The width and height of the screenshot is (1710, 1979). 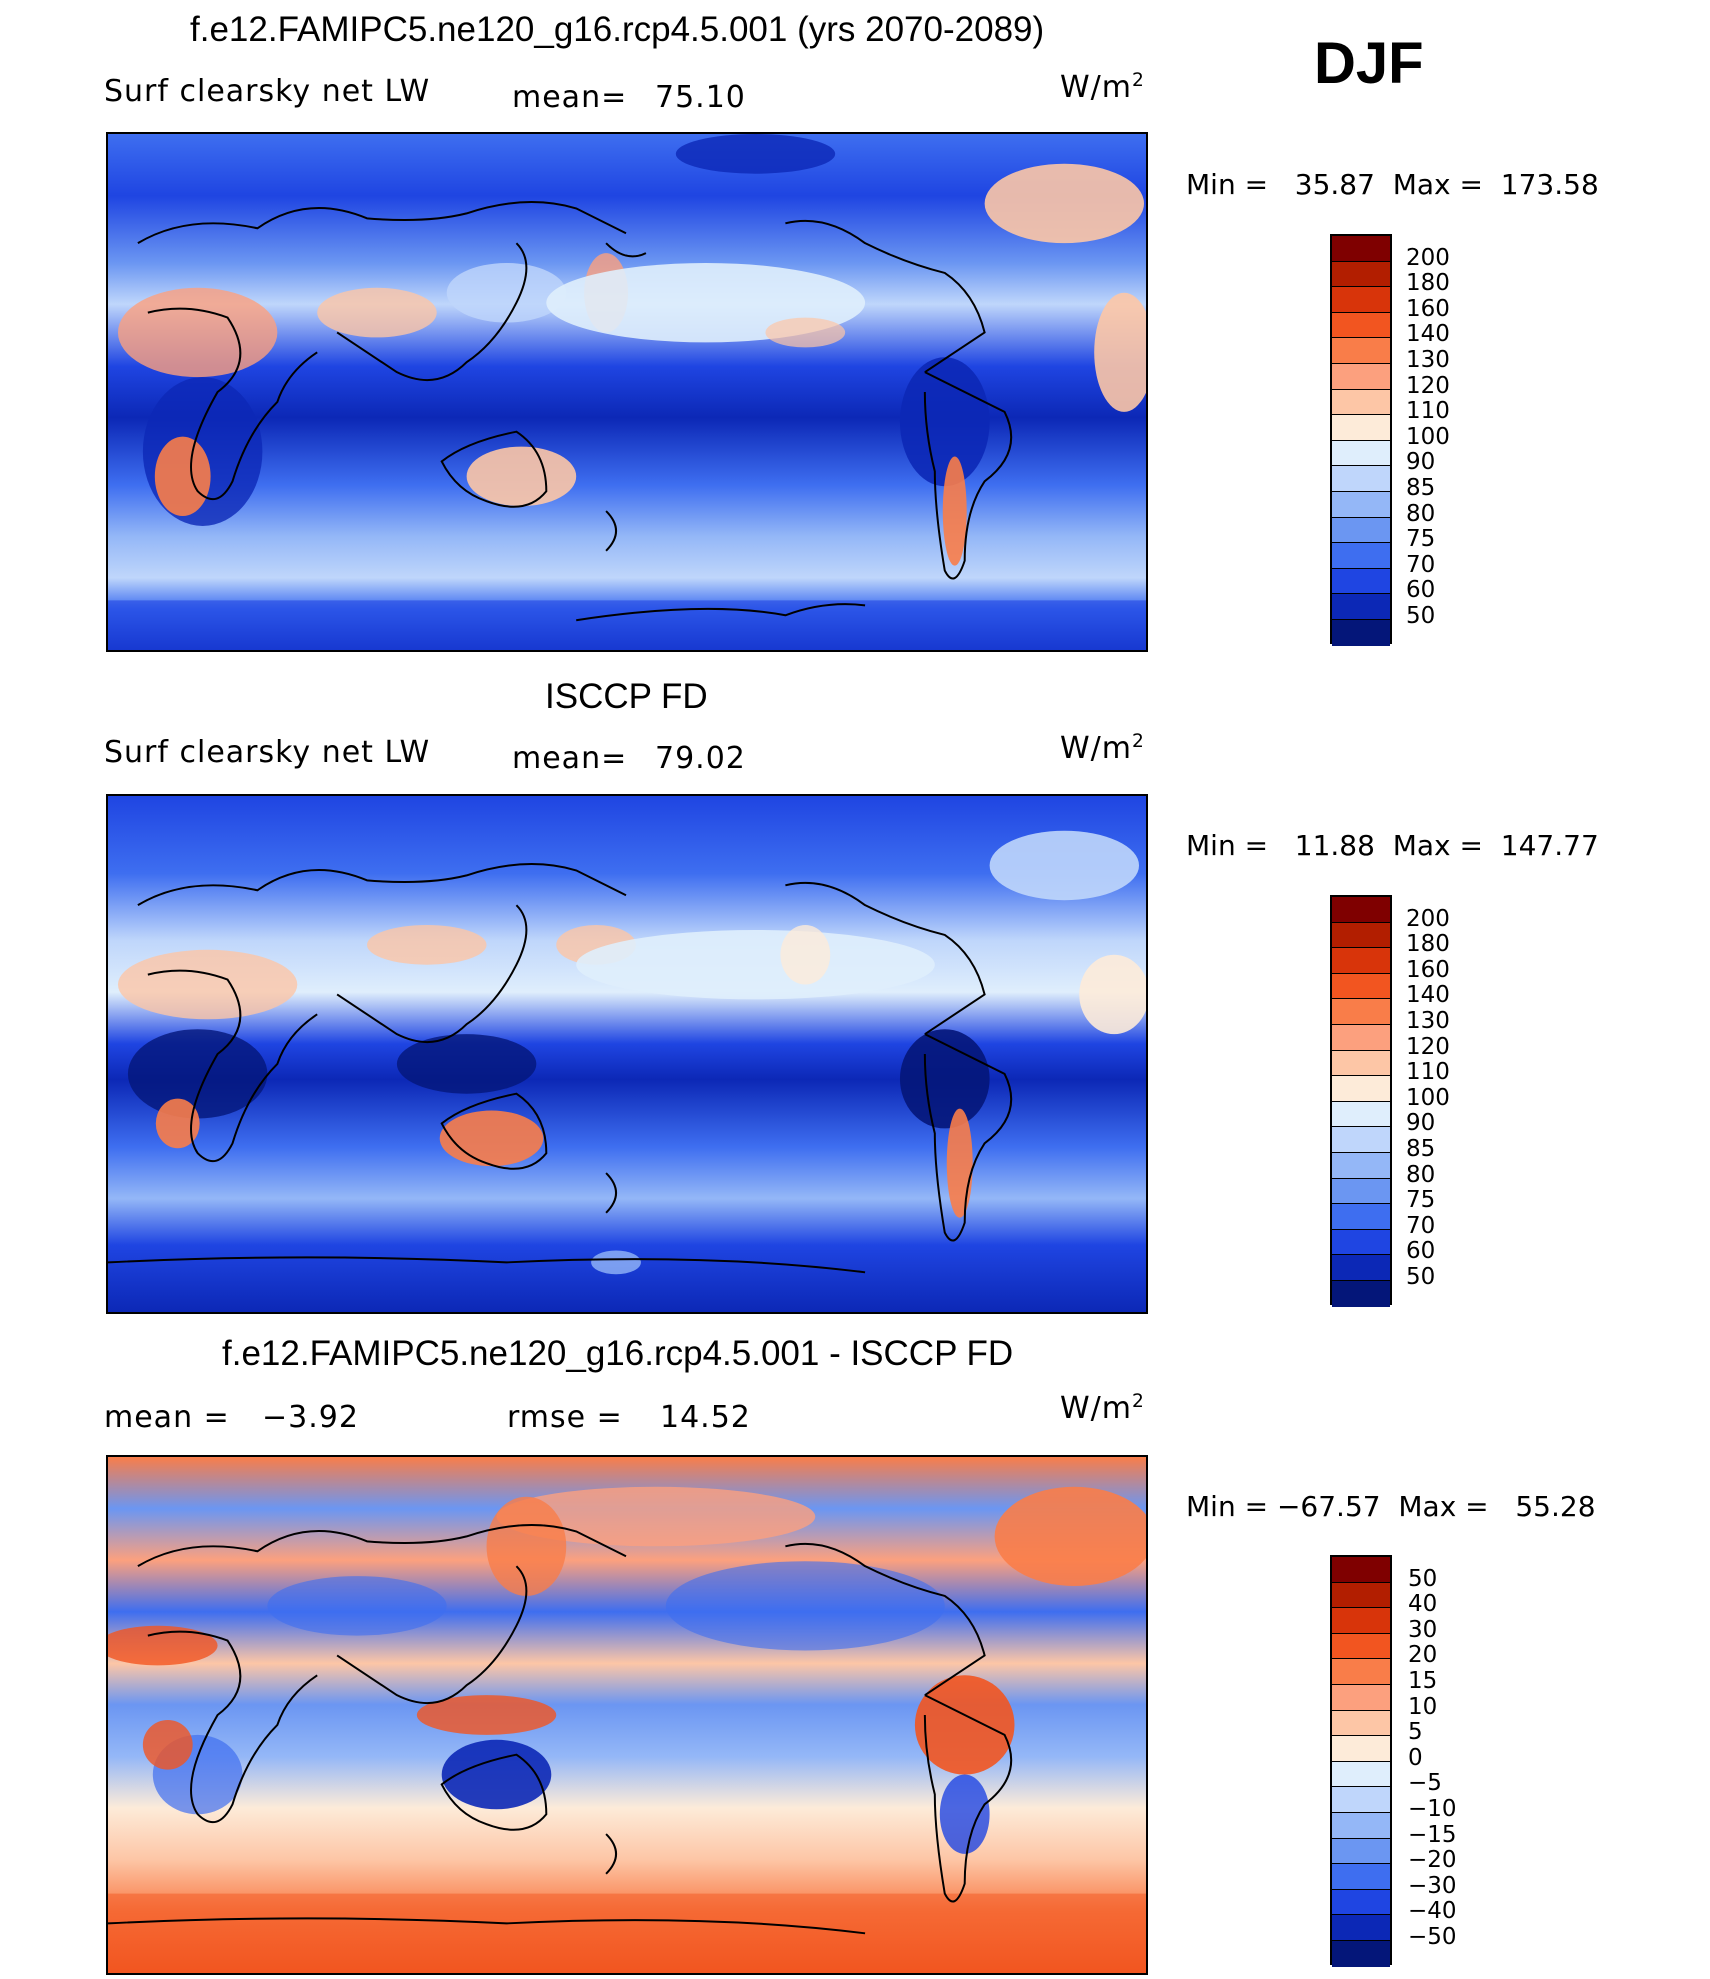 I want to click on panel3-mean-value: −3.92, so click(x=310, y=1417).